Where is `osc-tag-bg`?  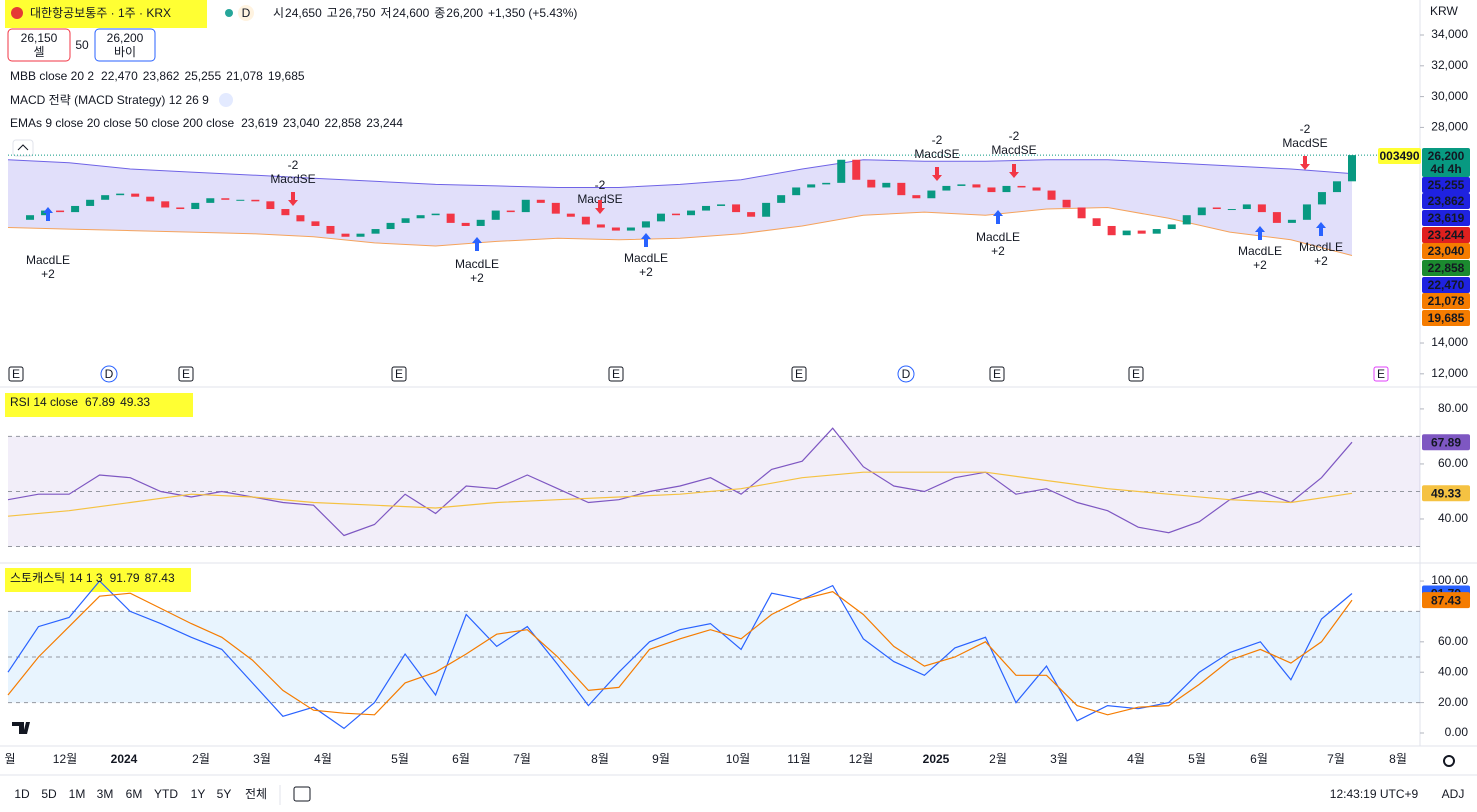 osc-tag-bg is located at coordinates (1446, 442).